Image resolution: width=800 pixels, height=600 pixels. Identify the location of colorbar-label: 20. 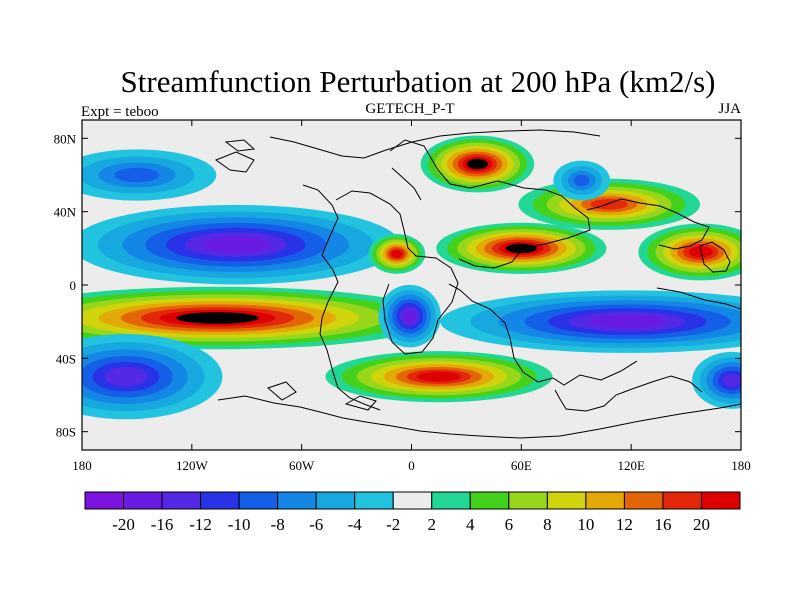
(701, 524).